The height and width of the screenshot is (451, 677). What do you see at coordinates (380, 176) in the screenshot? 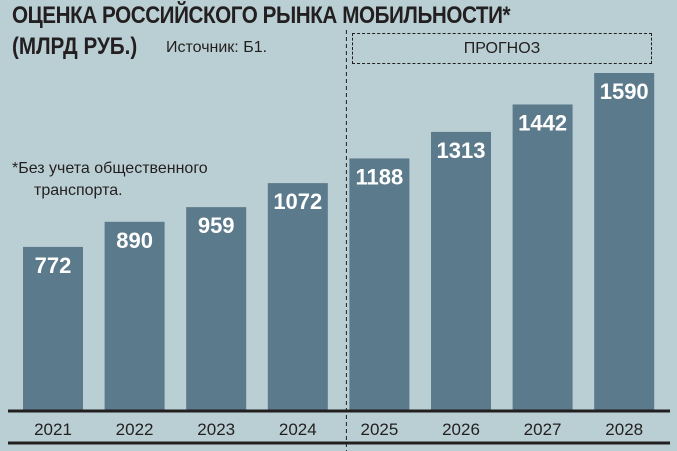
I see `value-label-2025: 1188` at bounding box center [380, 176].